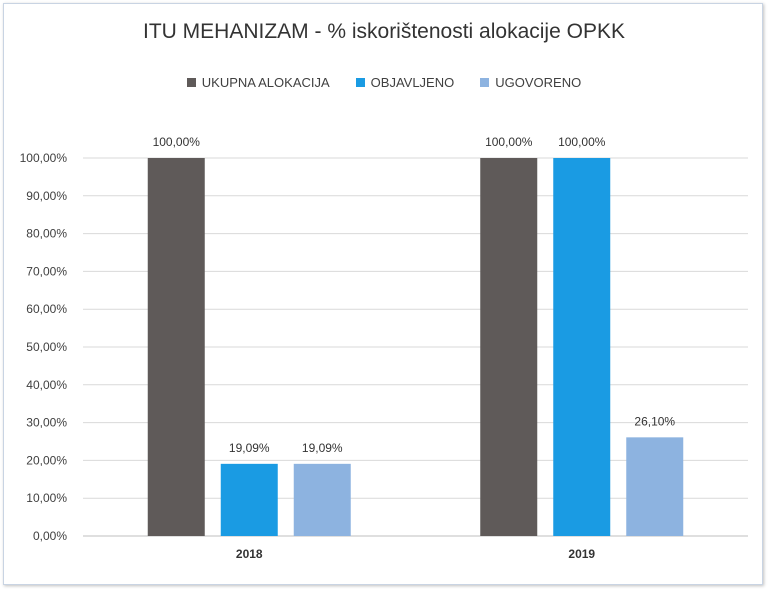 Image resolution: width=768 pixels, height=589 pixels. I want to click on bar-ukupna-alokacija-2018, so click(176, 347).